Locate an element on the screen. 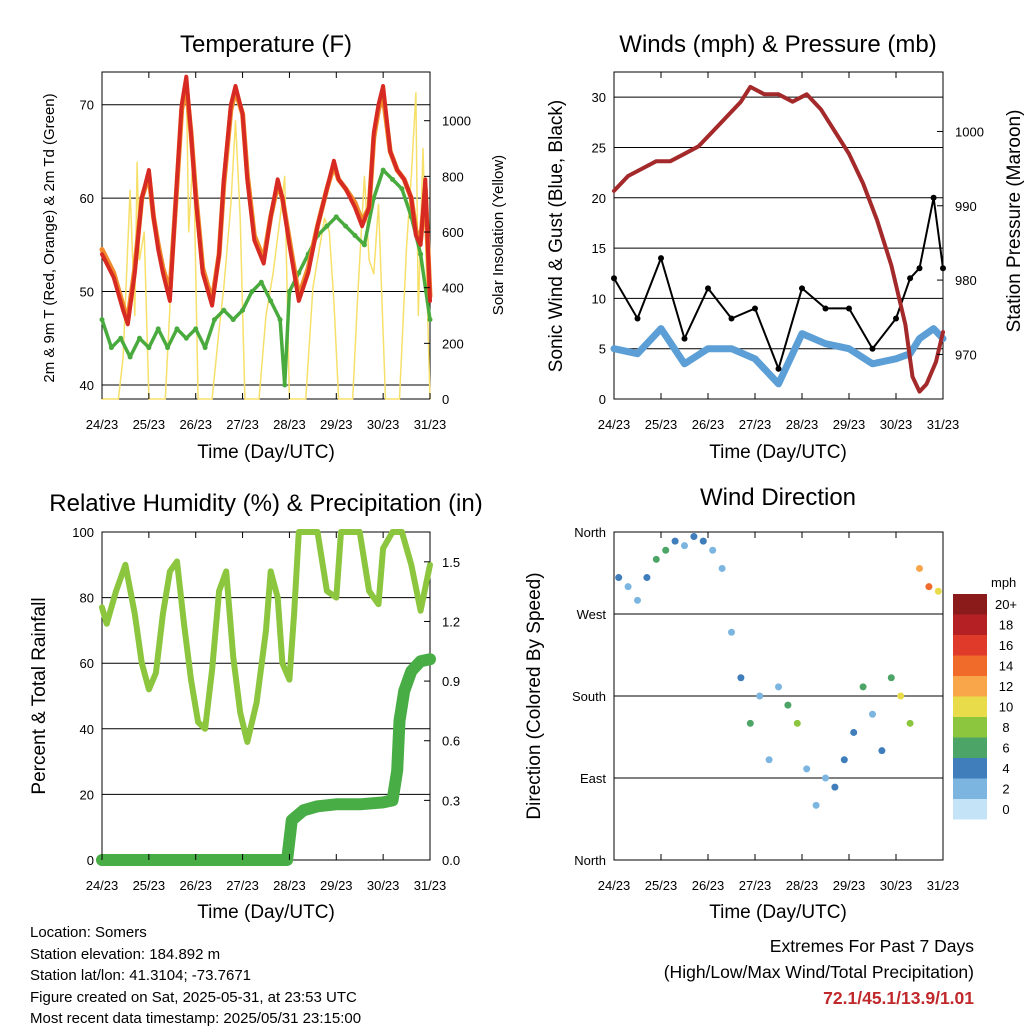 Image resolution: width=1024 pixels, height=1030 pixels. station-elevation: Station elevation: 184.892 m is located at coordinates (125, 954).